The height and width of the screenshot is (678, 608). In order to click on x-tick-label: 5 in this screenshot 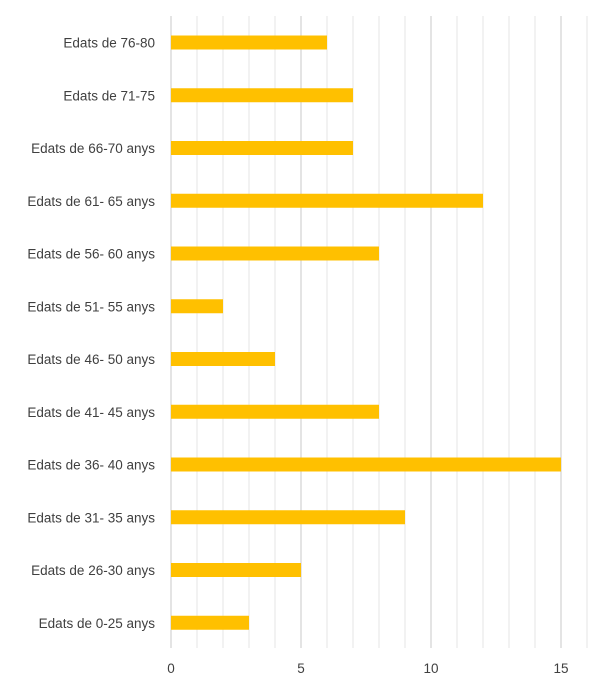, I will do `click(301, 668)`.